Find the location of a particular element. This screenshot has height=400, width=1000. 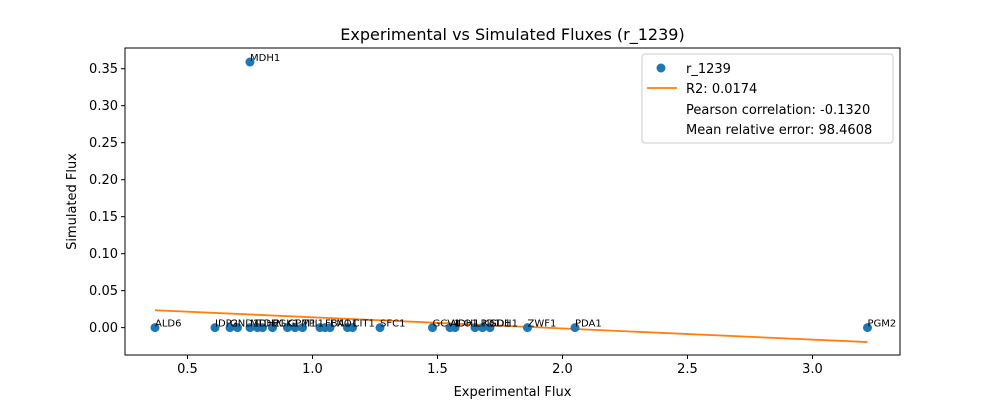

y-tick-label: 0.15 is located at coordinates (103, 217).